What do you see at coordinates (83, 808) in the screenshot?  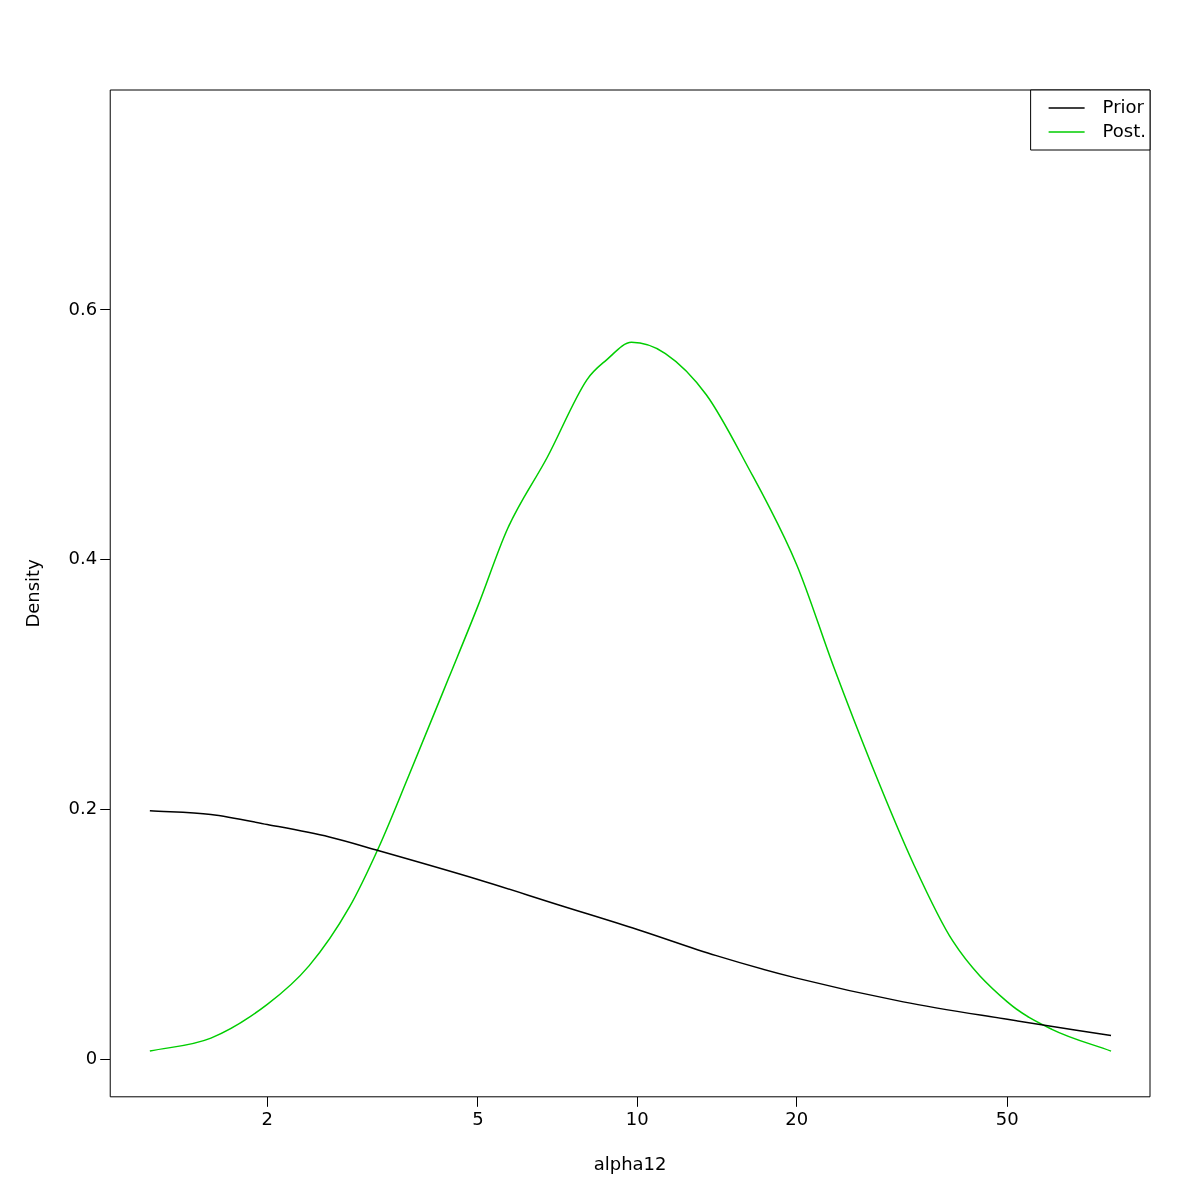 I see `y-tick-label: 0.2` at bounding box center [83, 808].